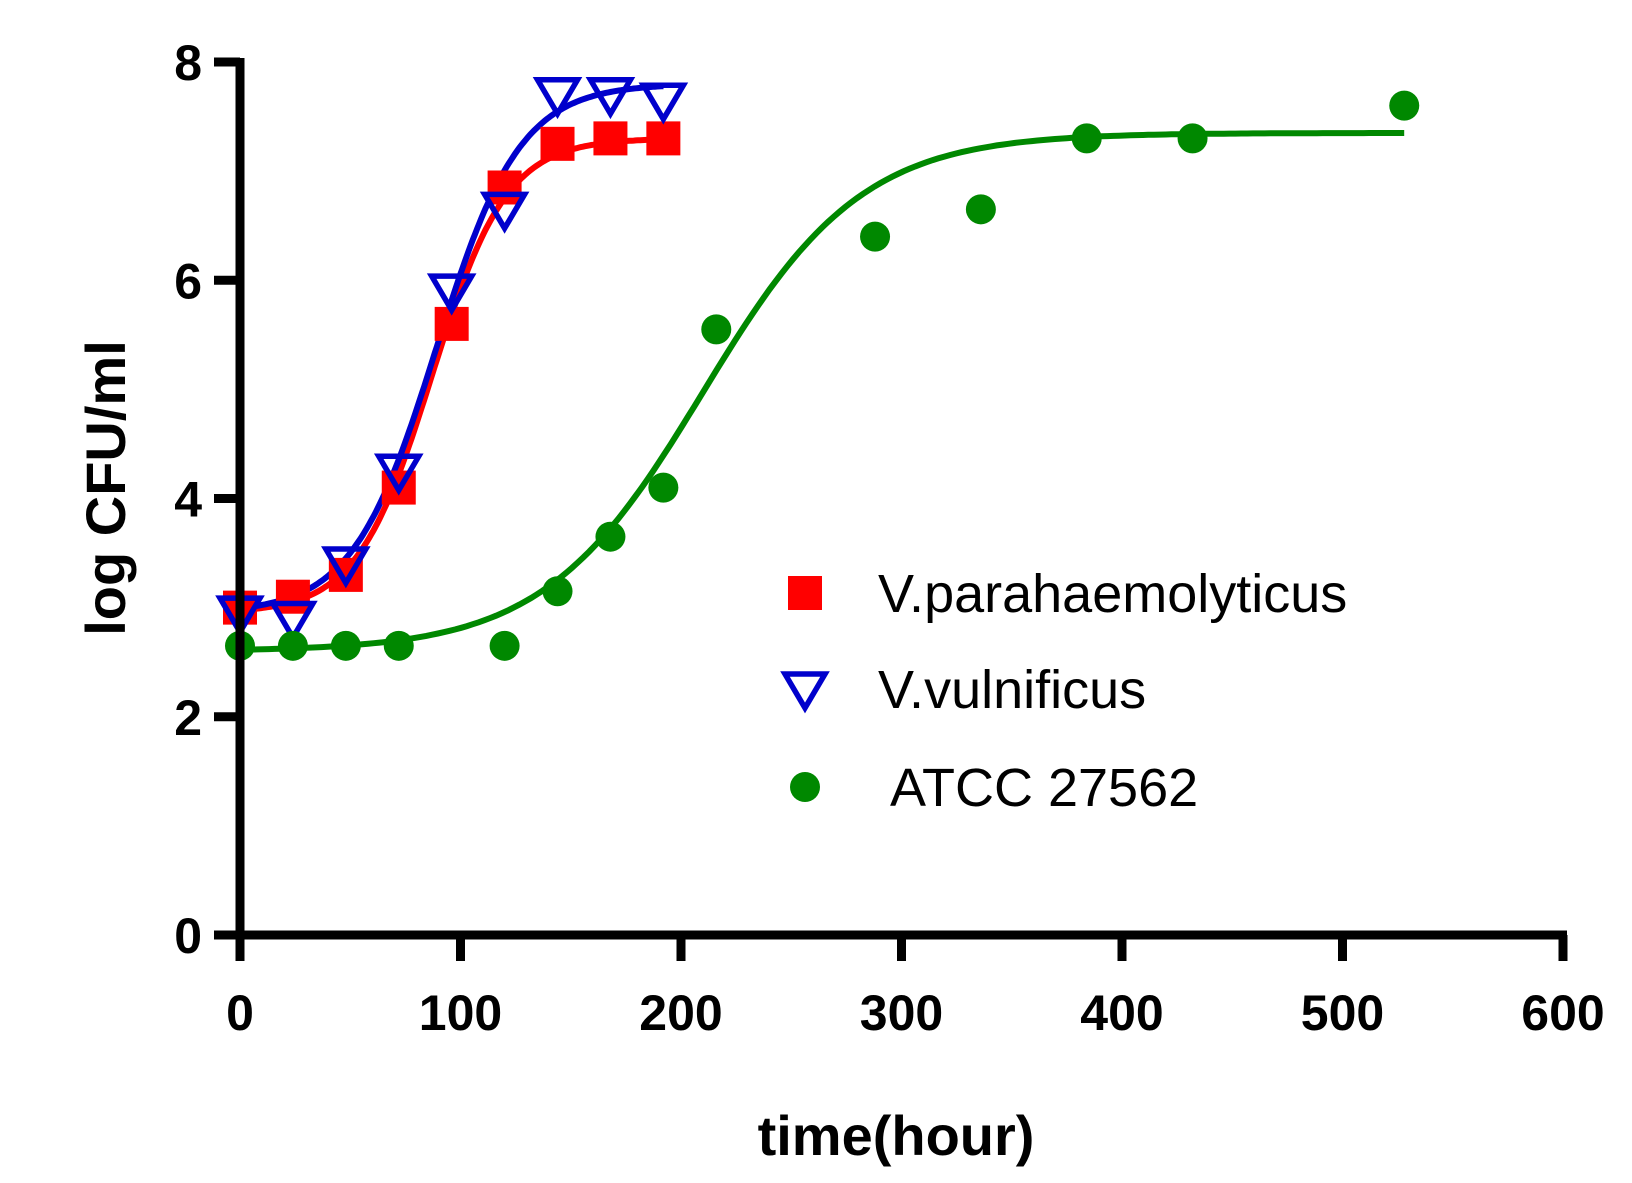 Image resolution: width=1632 pixels, height=1183 pixels. Describe the element at coordinates (1112, 594) in the screenshot. I see `legend-label-1: V.parahaemolyticus` at that location.